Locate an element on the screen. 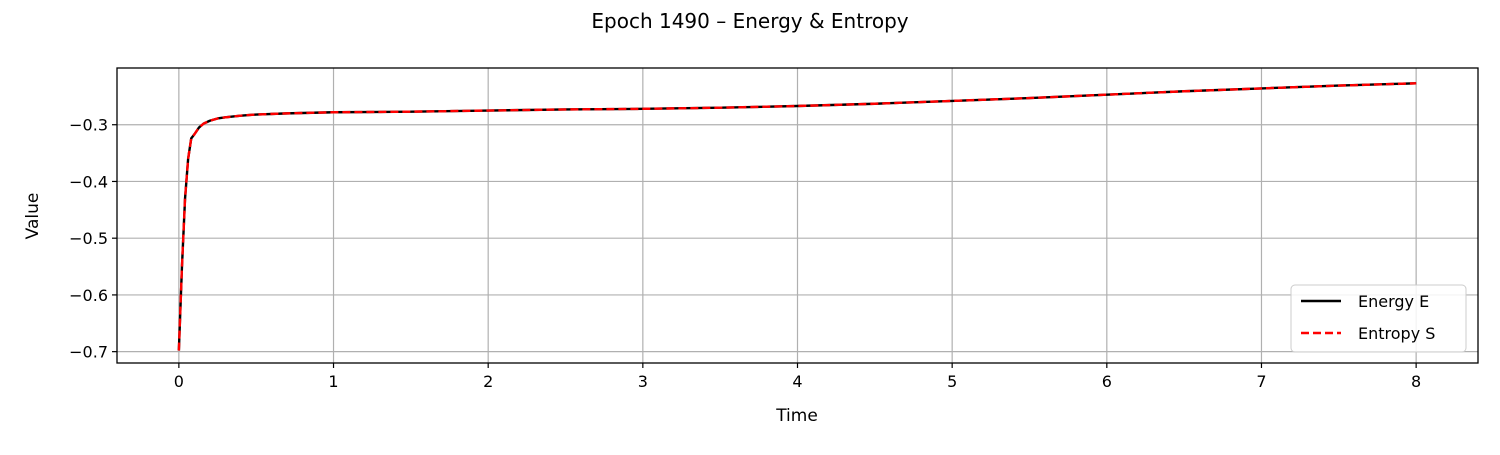 Image resolution: width=1500 pixels, height=455 pixels. x-tick-label: 4 is located at coordinates (797, 381).